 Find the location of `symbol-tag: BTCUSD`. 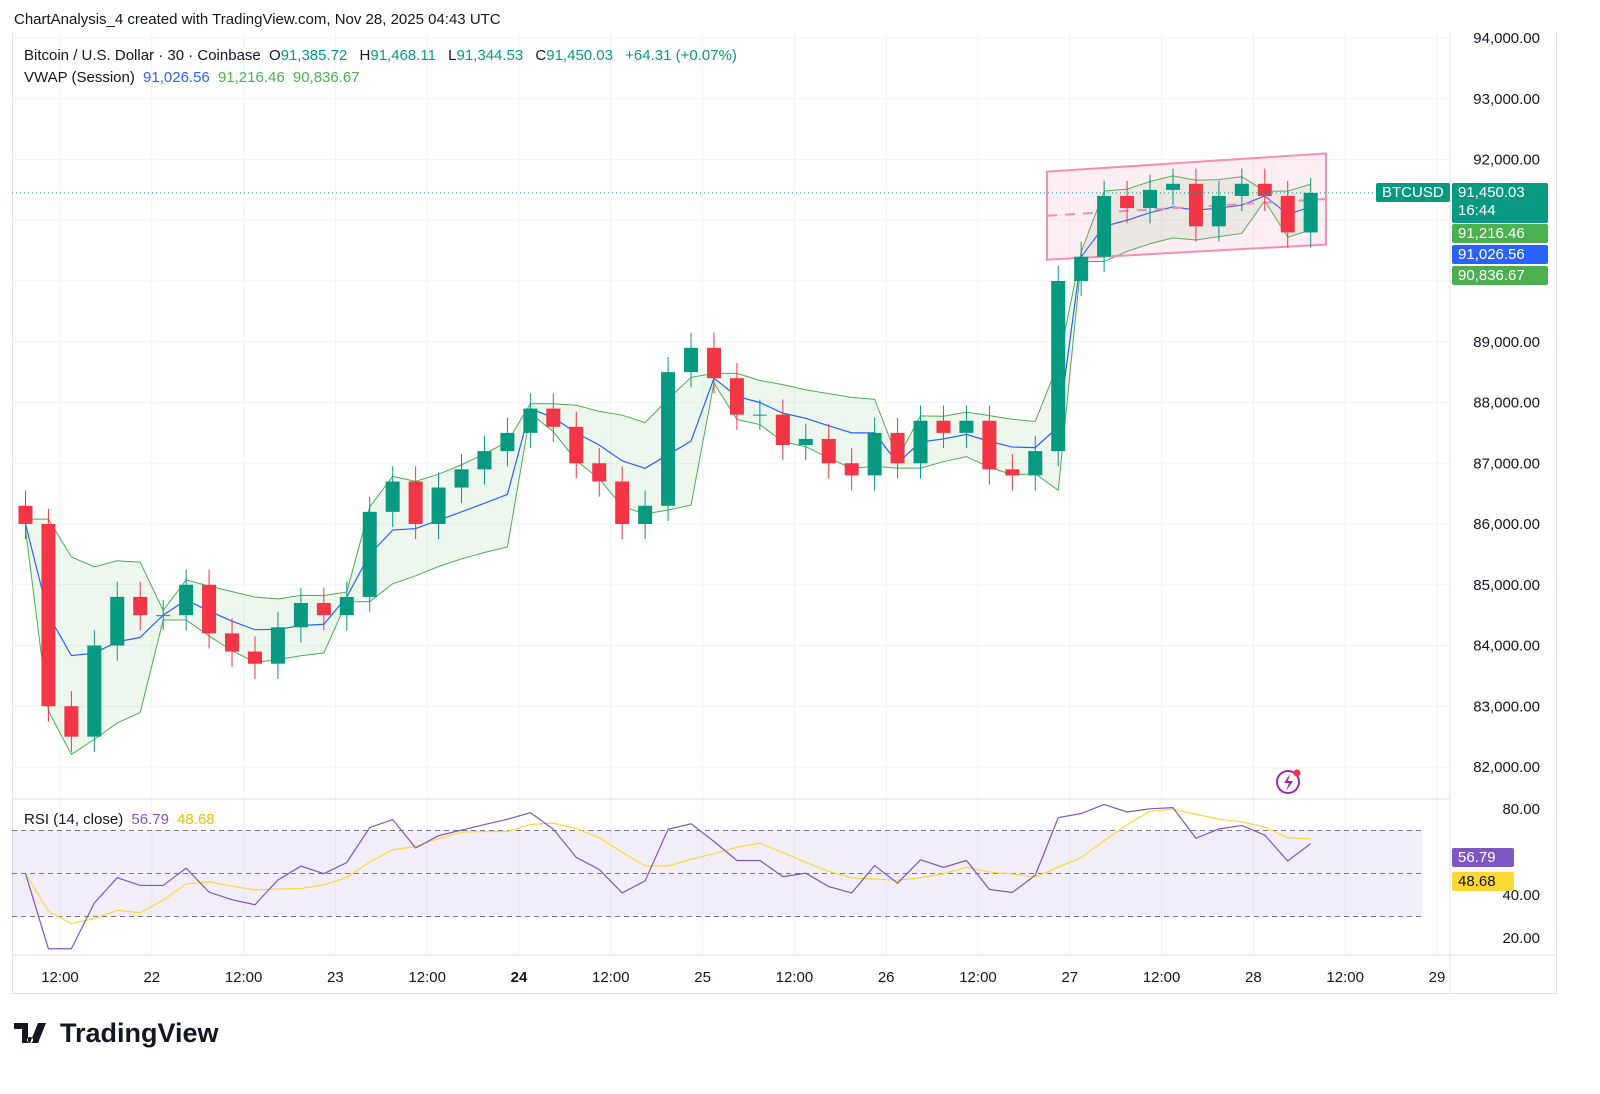

symbol-tag: BTCUSD is located at coordinates (1413, 192).